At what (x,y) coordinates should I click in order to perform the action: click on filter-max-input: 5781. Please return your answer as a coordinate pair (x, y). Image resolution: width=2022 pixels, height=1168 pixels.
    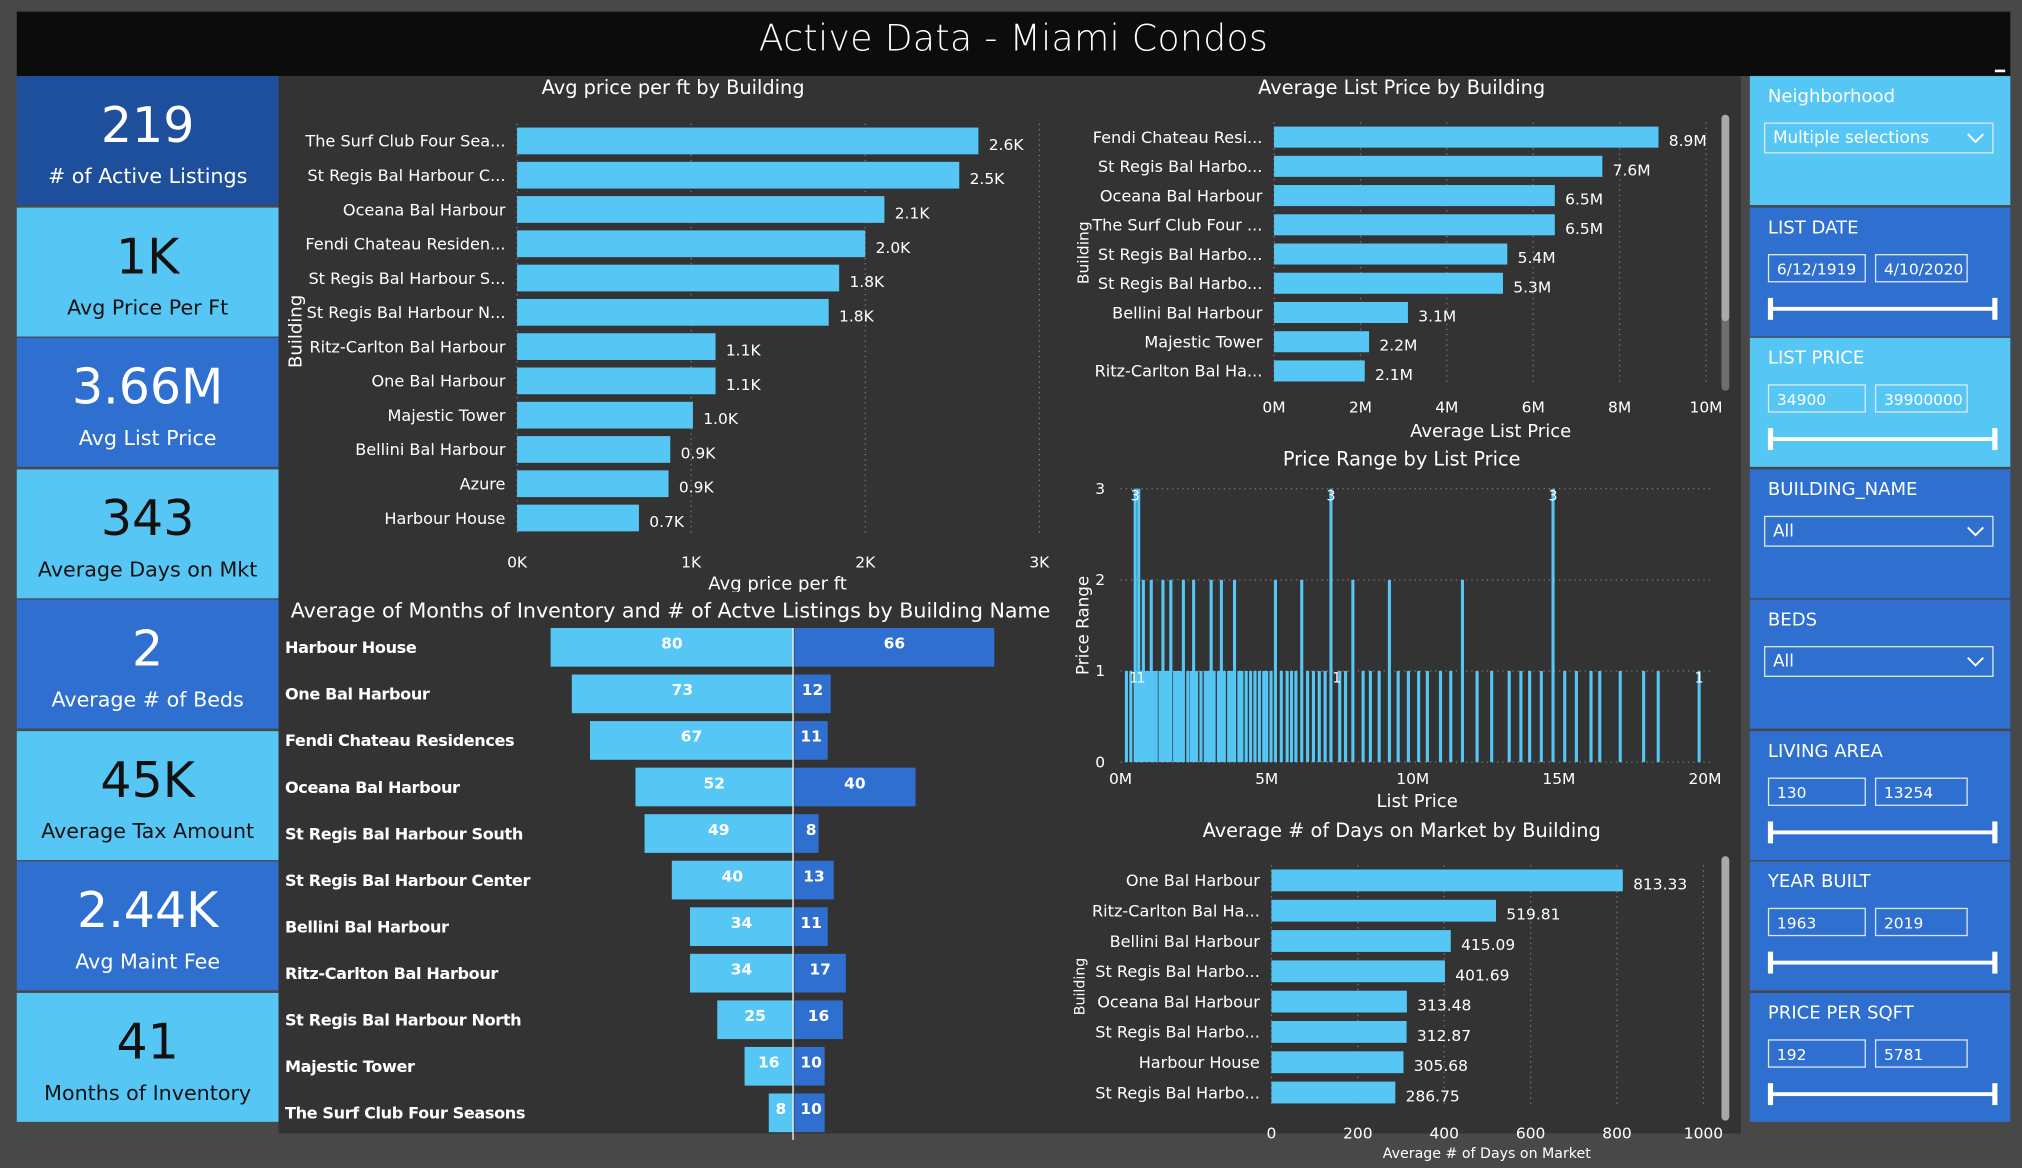
    Looking at the image, I should click on (1921, 1053).